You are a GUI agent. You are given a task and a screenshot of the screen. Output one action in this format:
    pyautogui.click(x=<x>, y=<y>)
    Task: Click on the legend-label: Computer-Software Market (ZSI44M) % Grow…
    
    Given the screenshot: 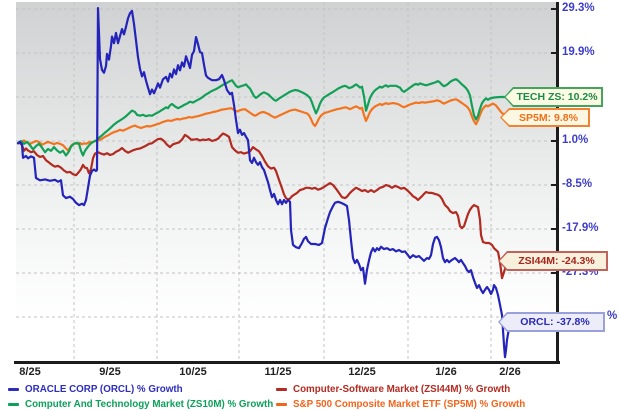 What is the action you would take?
    pyautogui.click(x=402, y=389)
    